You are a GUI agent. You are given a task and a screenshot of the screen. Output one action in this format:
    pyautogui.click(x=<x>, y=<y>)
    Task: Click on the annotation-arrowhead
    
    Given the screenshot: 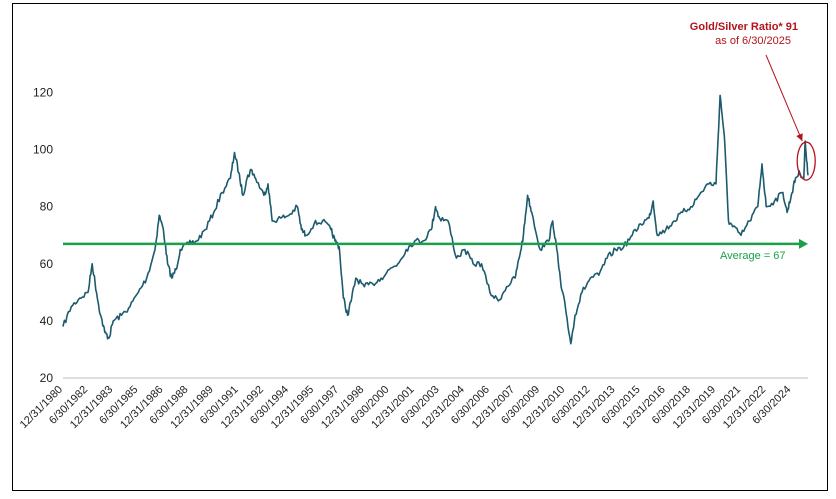 What is the action you would take?
    pyautogui.click(x=799, y=137)
    